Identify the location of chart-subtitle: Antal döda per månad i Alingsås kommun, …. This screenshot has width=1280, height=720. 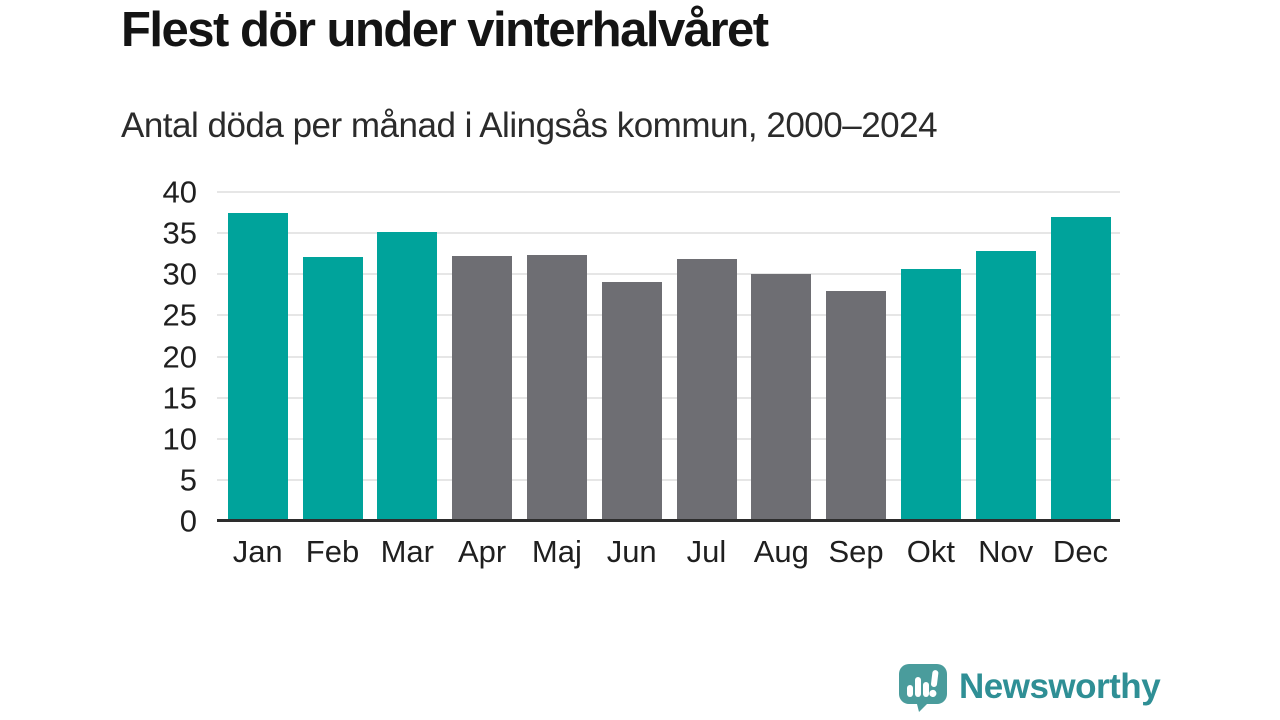
(529, 125).